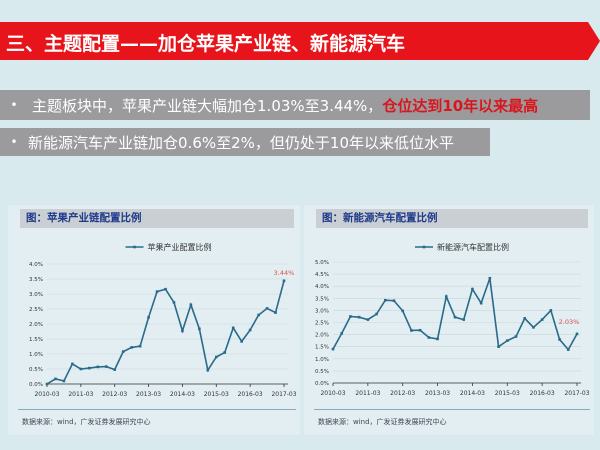 The height and width of the screenshot is (450, 600). Describe the element at coordinates (157, 218) in the screenshot. I see `chart-panel-title: 图：苹果产业链配置比例` at that location.